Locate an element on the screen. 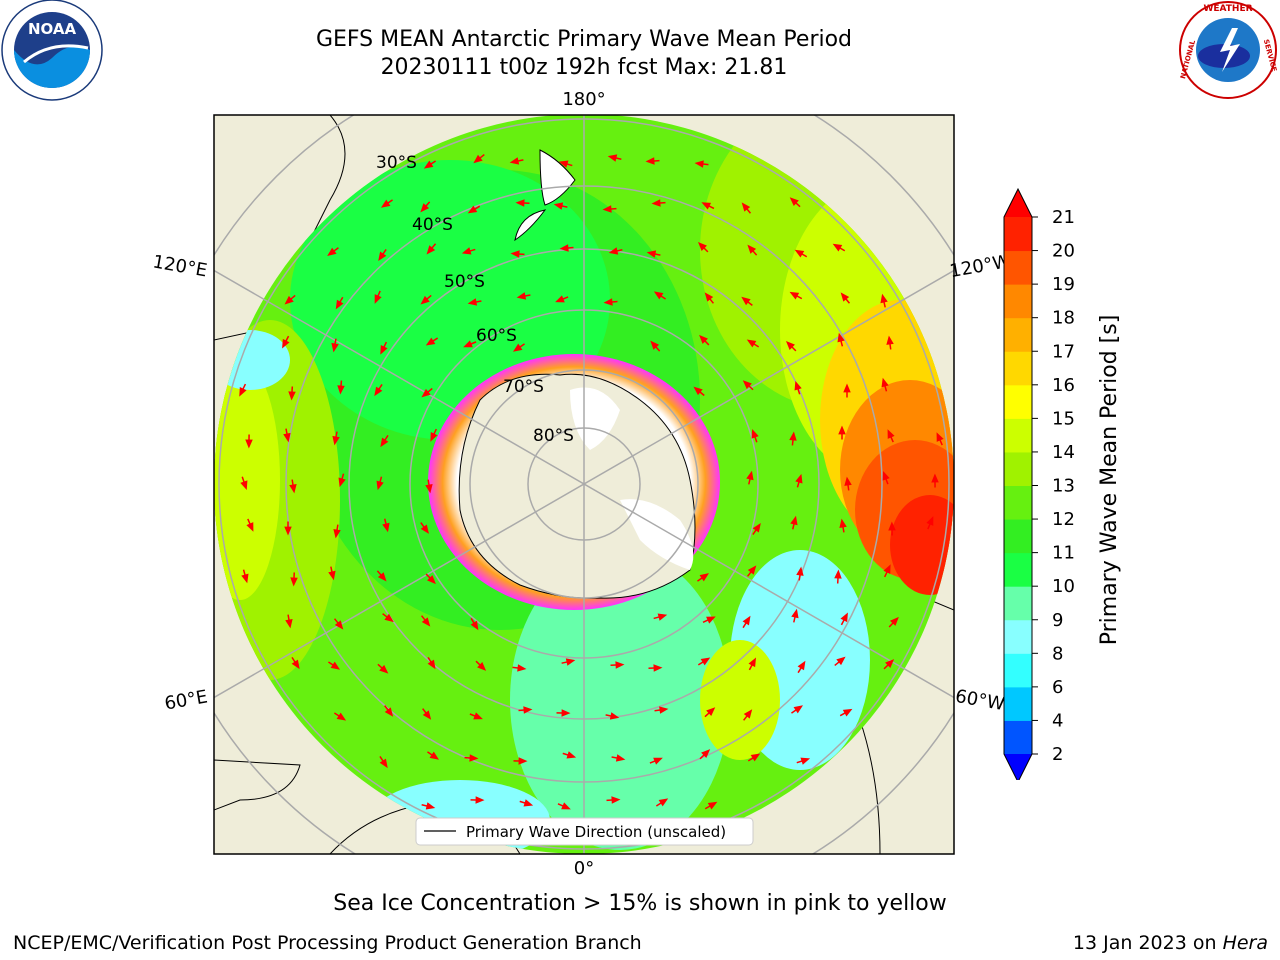 This screenshot has width=1280, height=960. noaa-logo-text: NOAA is located at coordinates (52, 29).